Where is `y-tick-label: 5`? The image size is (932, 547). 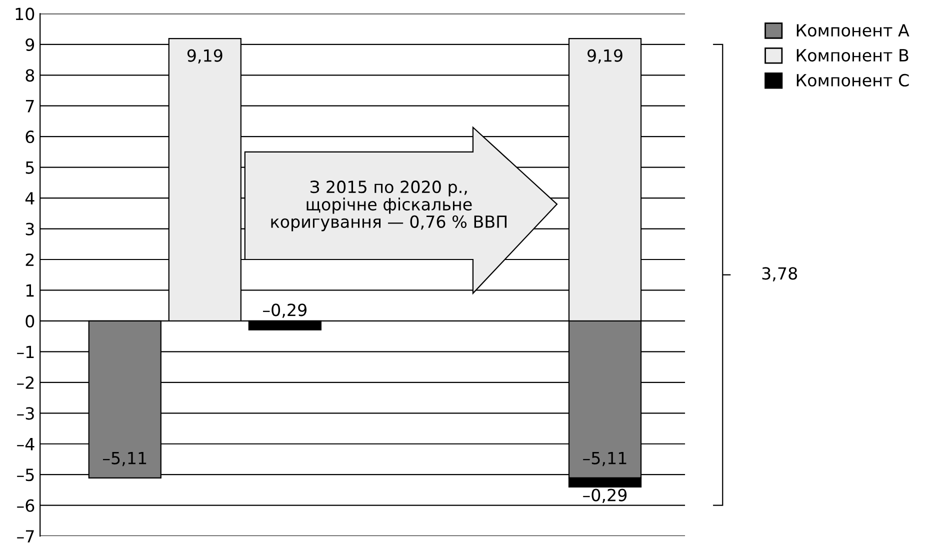
y-tick-label: 5 is located at coordinates (30, 168).